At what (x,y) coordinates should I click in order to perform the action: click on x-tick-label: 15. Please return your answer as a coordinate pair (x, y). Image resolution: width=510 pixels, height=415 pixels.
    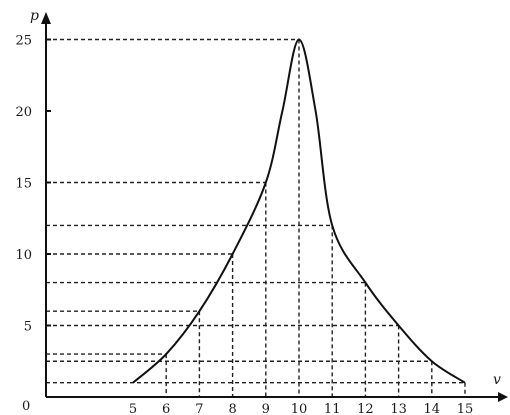
    Looking at the image, I should click on (465, 408).